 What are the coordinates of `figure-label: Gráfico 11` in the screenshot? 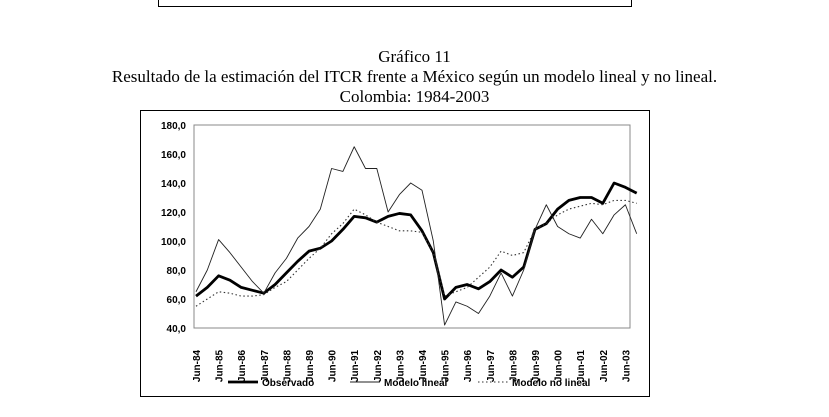 It's located at (414, 56).